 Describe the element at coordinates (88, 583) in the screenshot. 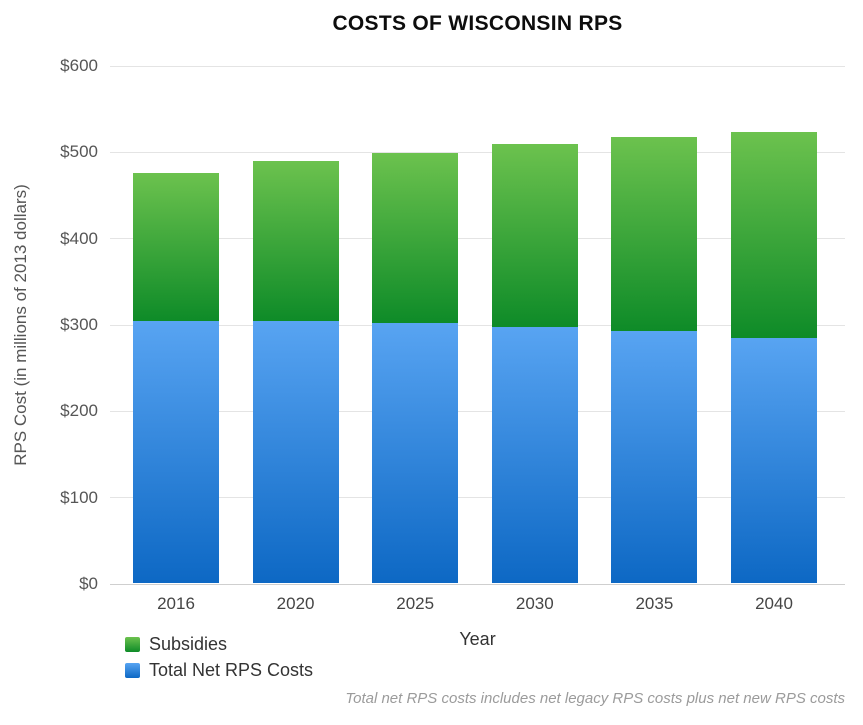

I see `y-tick-label-0: $0` at that location.